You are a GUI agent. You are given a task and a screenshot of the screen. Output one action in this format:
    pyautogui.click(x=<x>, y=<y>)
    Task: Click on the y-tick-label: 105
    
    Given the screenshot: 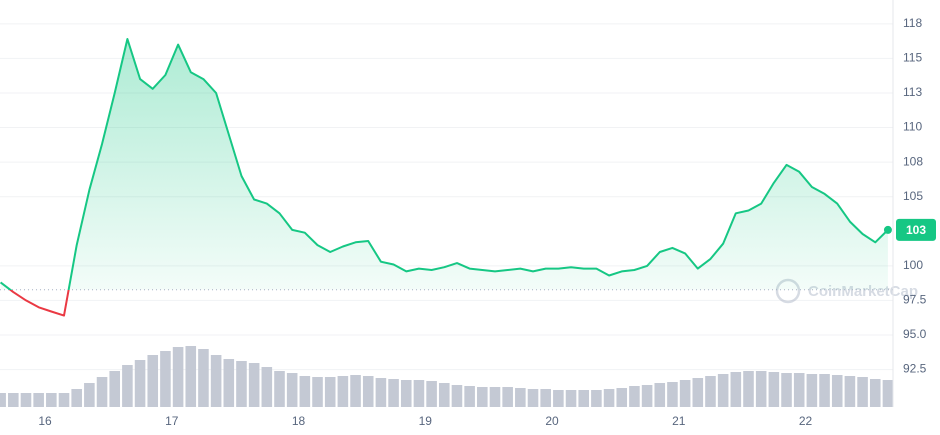 What is the action you would take?
    pyautogui.click(x=913, y=196)
    